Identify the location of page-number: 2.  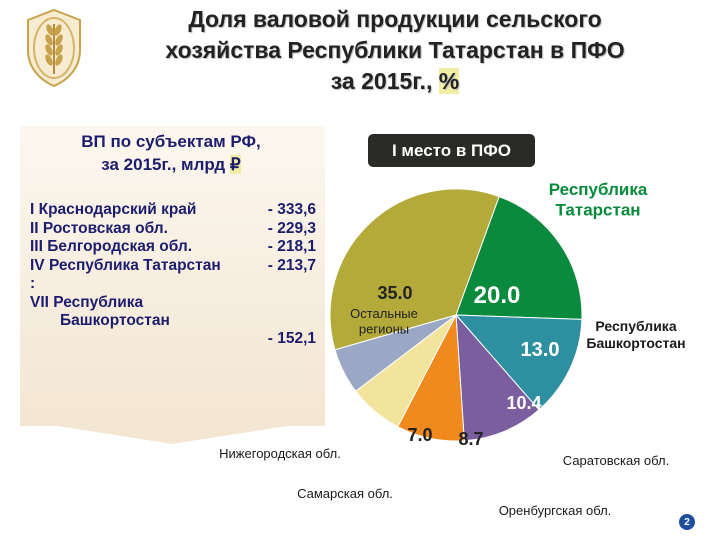
(687, 522).